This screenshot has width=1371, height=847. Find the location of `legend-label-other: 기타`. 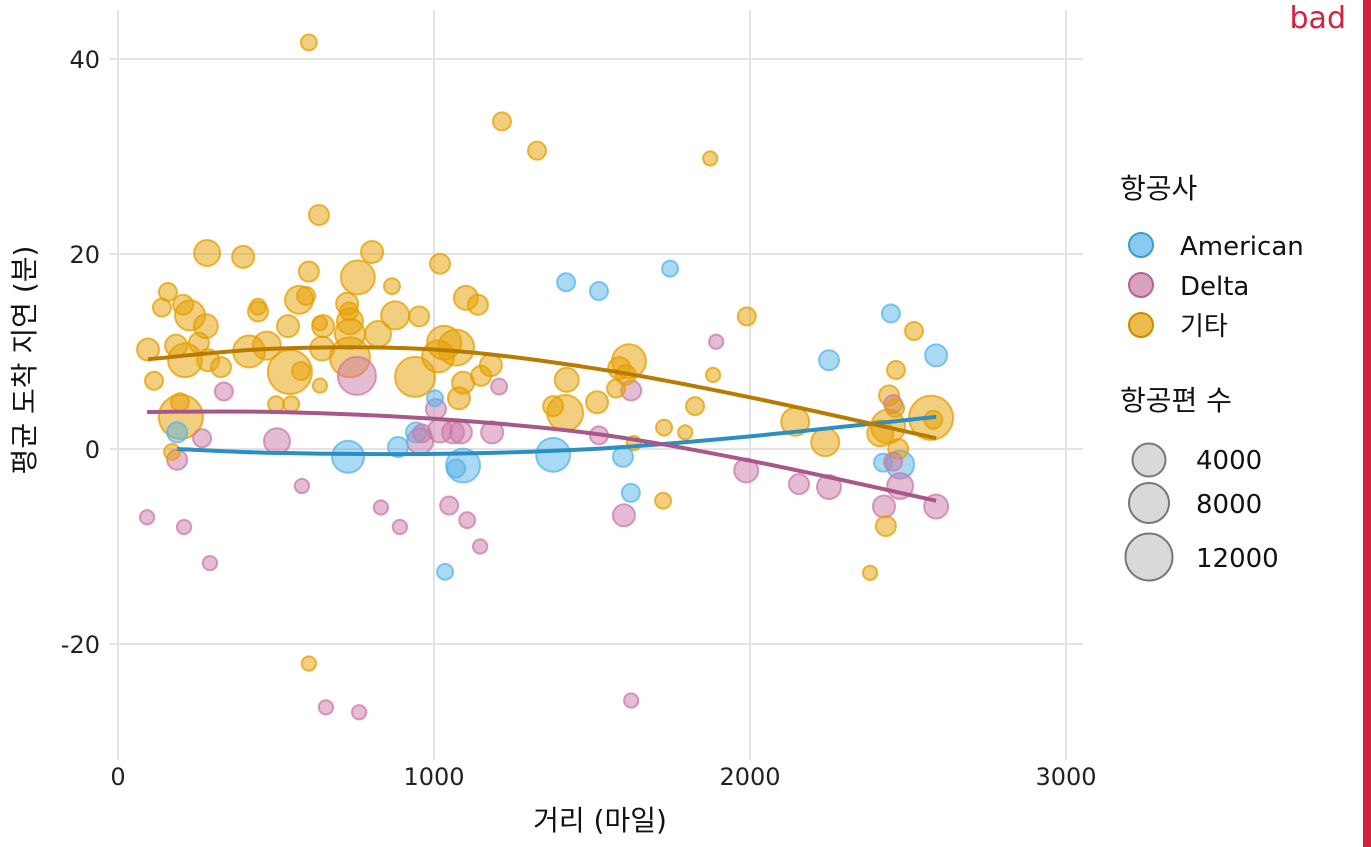

legend-label-other: 기타 is located at coordinates (1204, 327).